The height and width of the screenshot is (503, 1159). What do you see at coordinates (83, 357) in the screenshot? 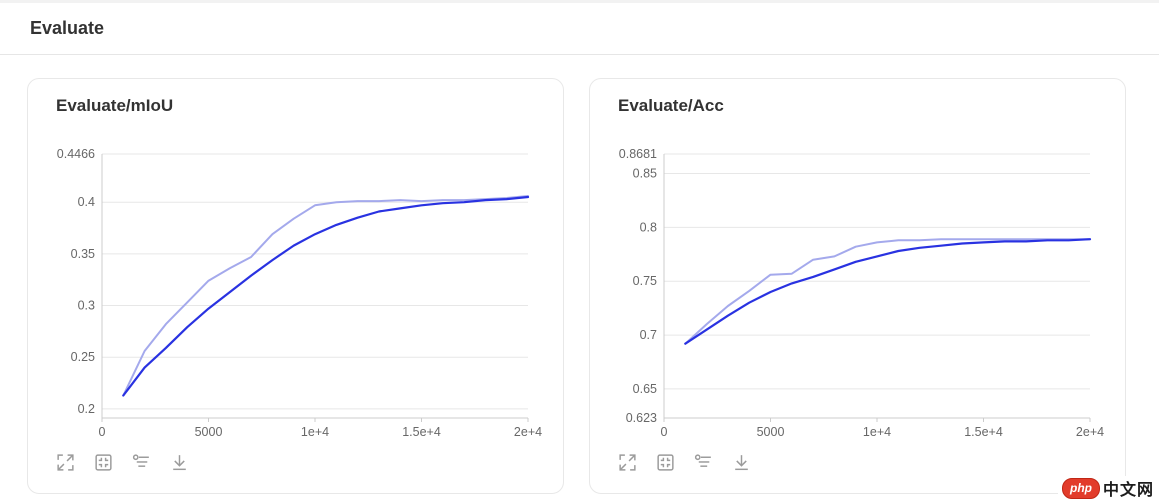
I see `svg-text: 0.25` at bounding box center [83, 357].